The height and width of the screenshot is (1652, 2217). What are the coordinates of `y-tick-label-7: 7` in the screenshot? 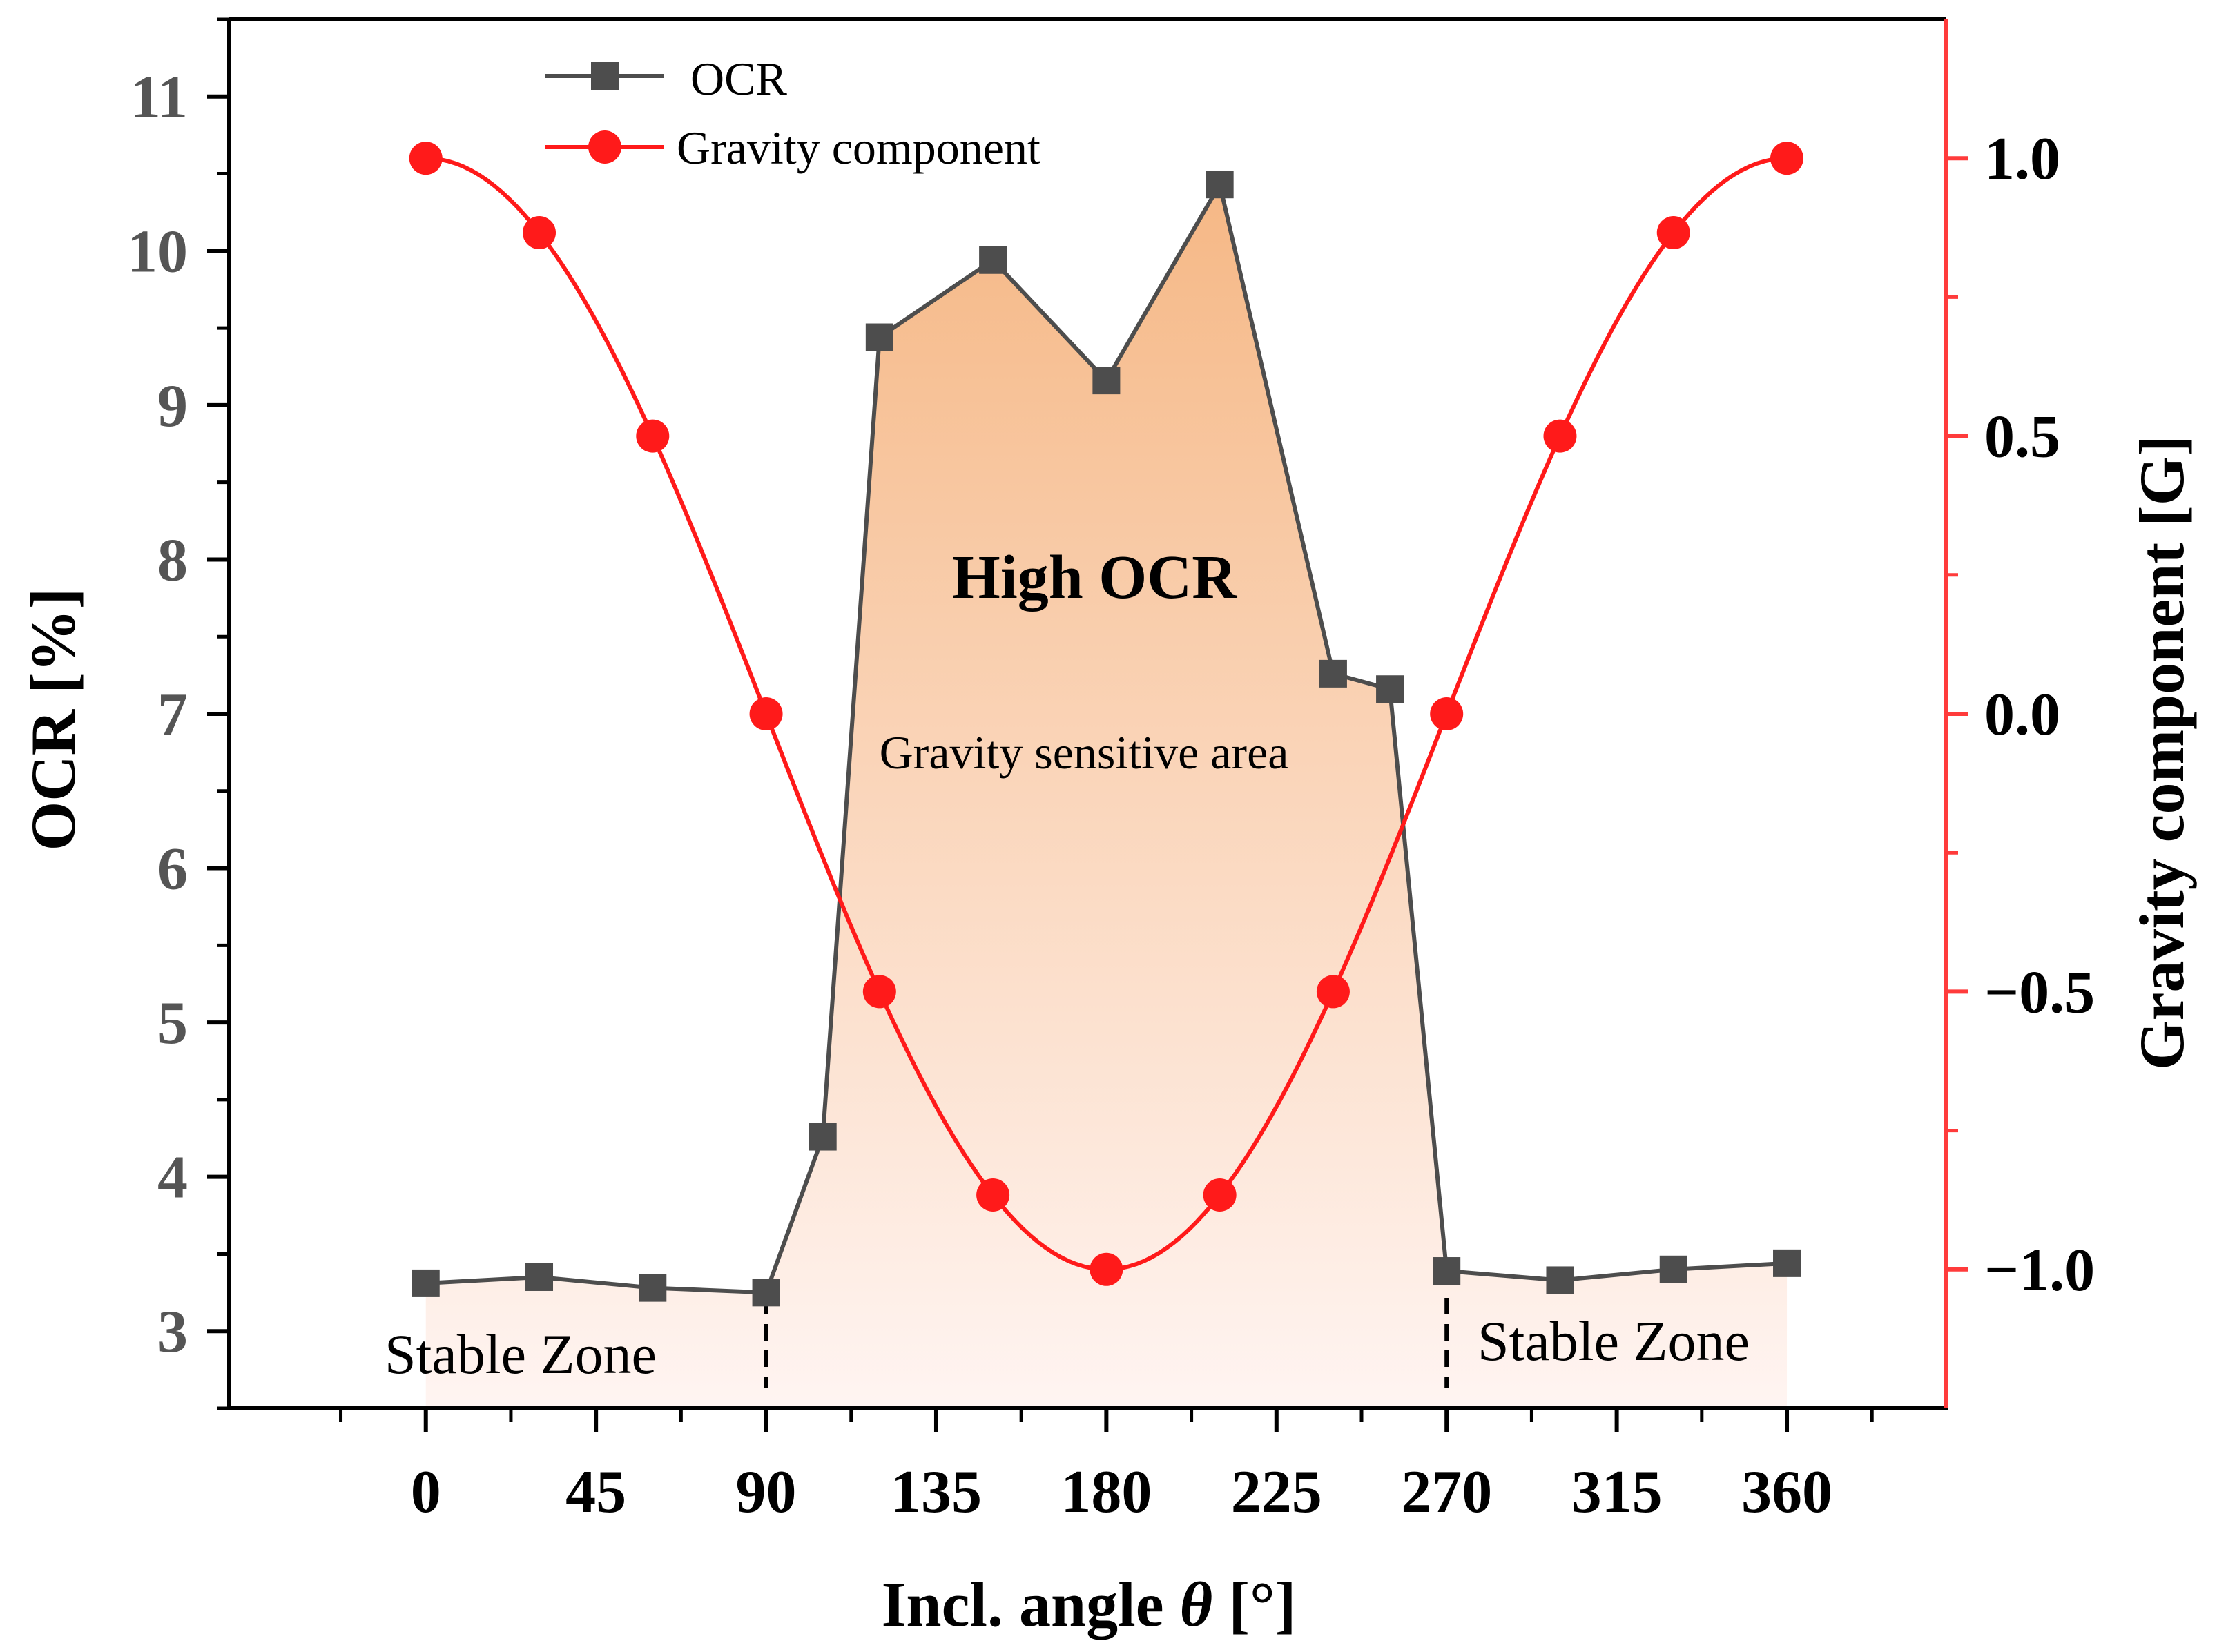 It's located at (172, 715).